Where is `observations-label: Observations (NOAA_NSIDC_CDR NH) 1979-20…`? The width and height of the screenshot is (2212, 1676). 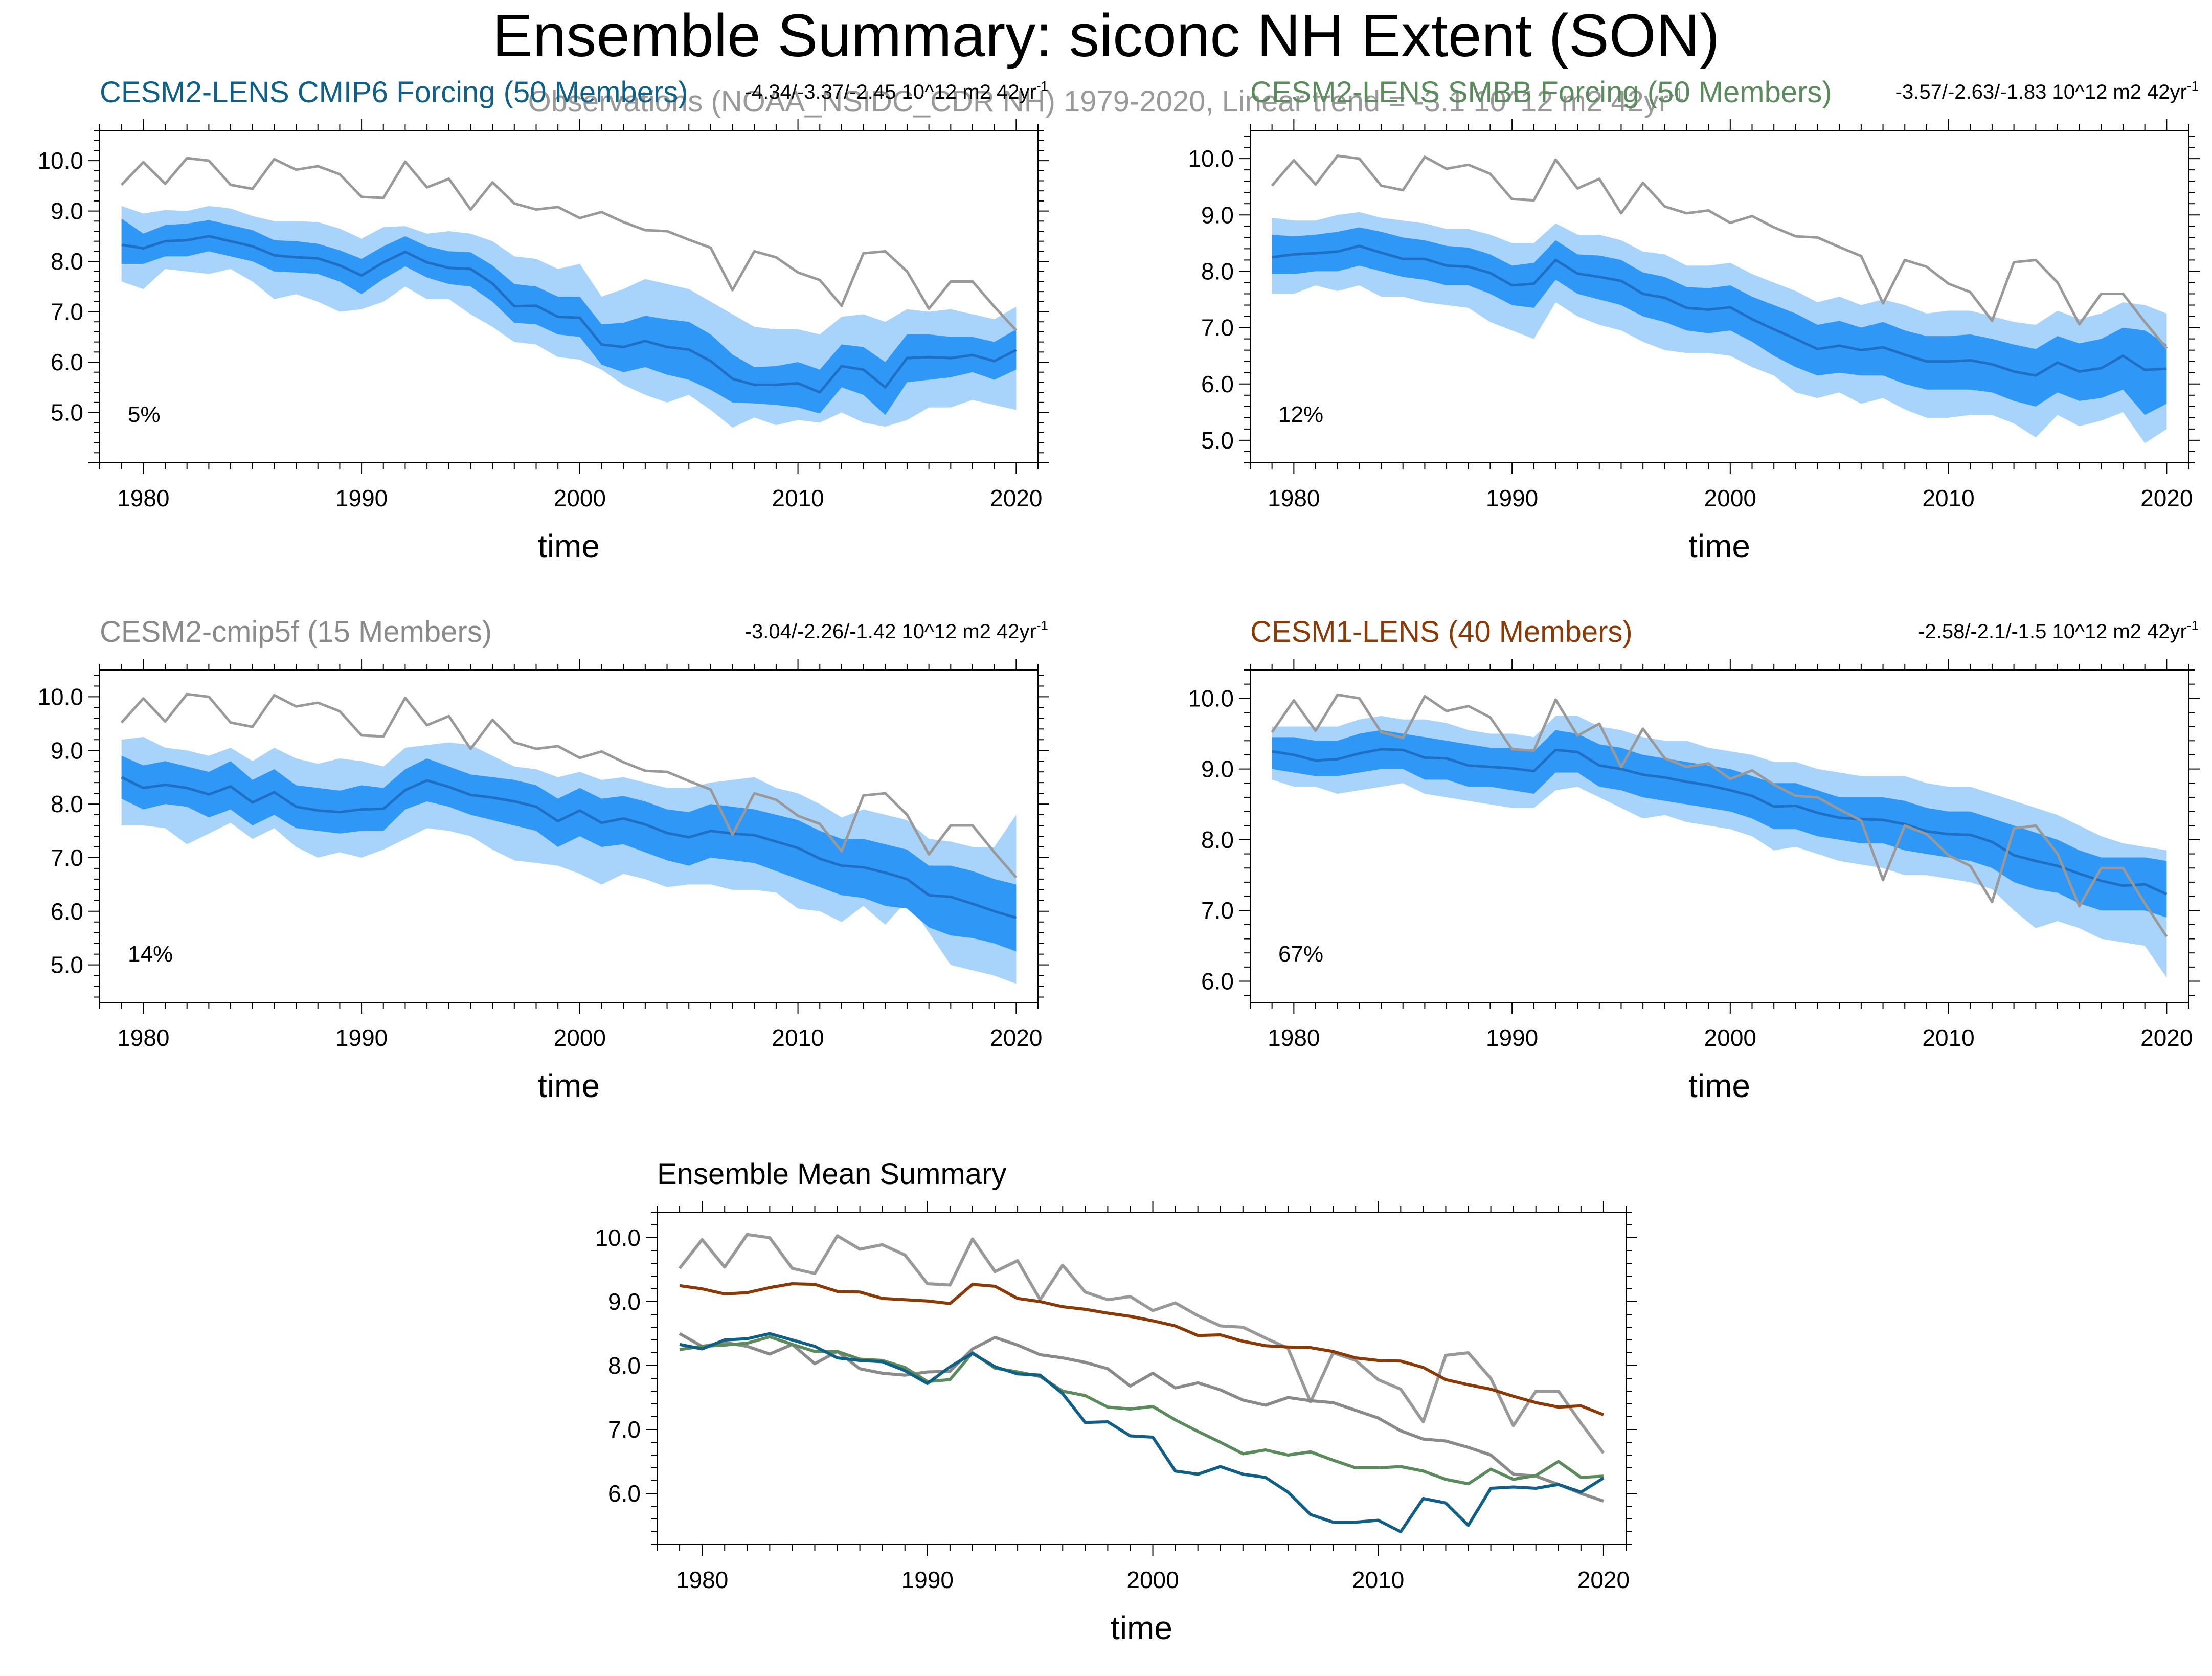 observations-label: Observations (NOAA_NSIDC_CDR NH) 1979-20… is located at coordinates (1106, 102).